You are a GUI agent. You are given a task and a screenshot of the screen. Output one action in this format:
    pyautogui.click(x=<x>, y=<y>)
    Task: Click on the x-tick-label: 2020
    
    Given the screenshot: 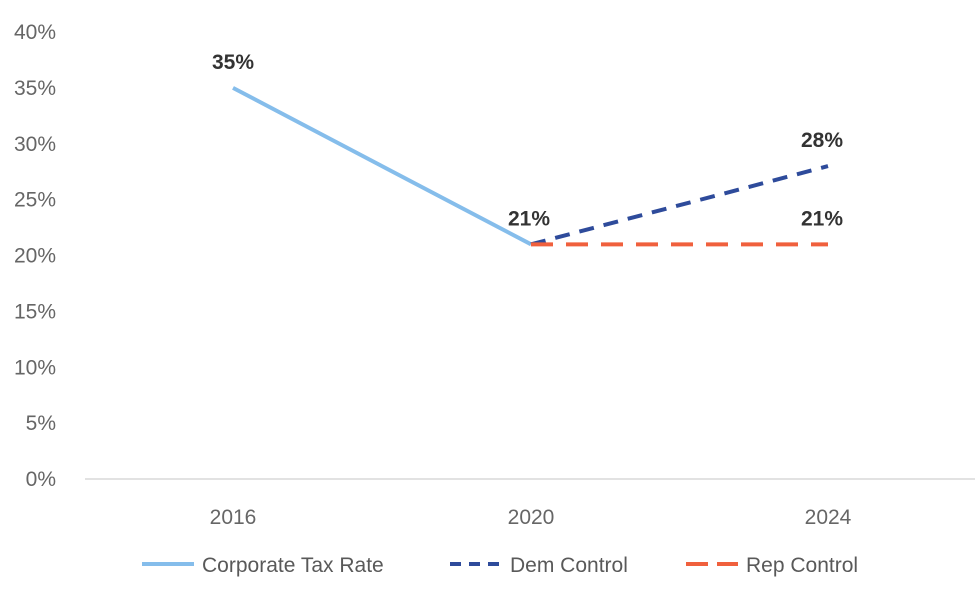 What is the action you would take?
    pyautogui.click(x=531, y=517)
    